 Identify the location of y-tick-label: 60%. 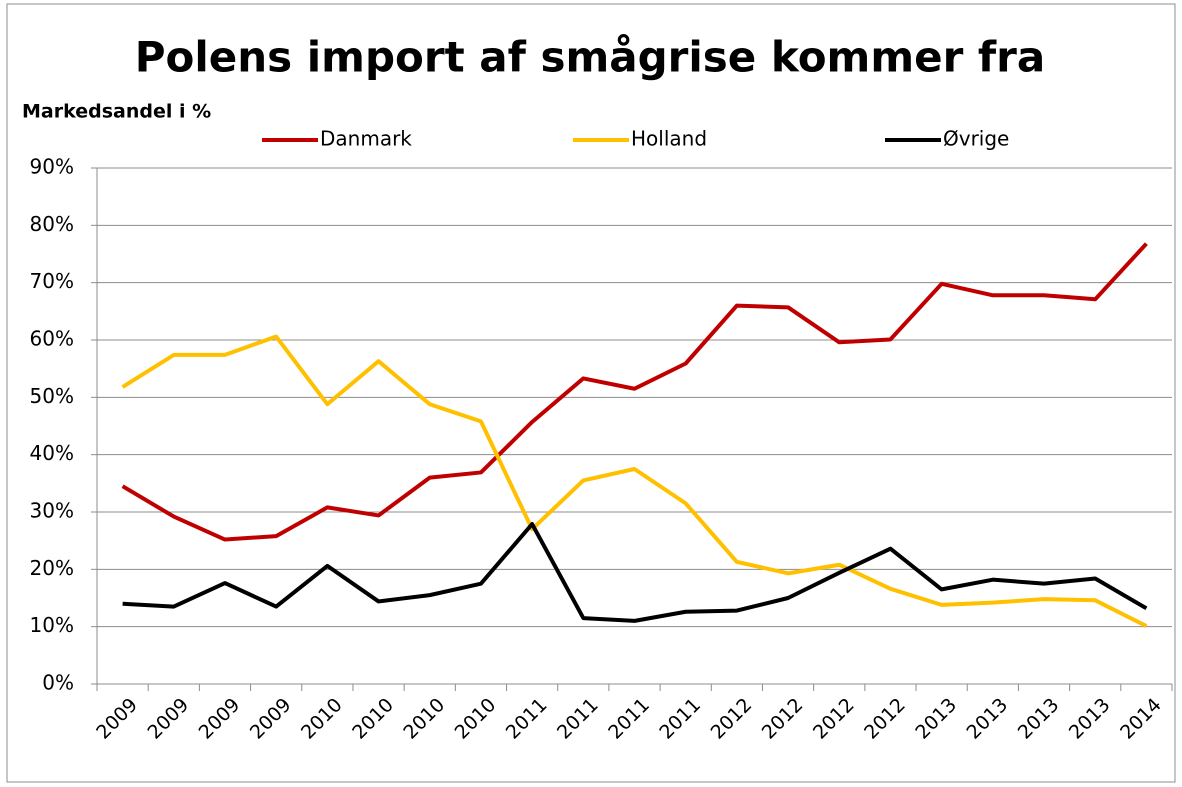
(52, 339).